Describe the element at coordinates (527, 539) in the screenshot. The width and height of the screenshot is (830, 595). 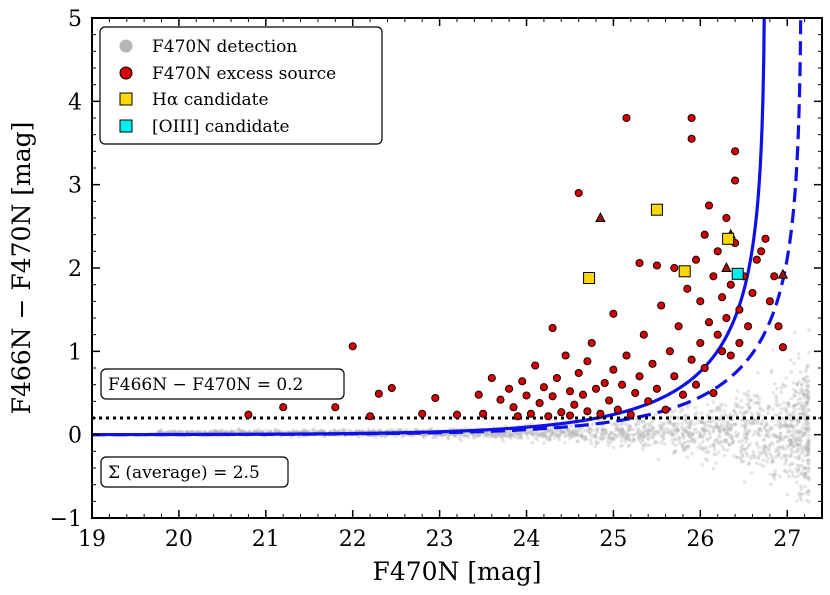
I see `x-tick-label: 24` at that location.